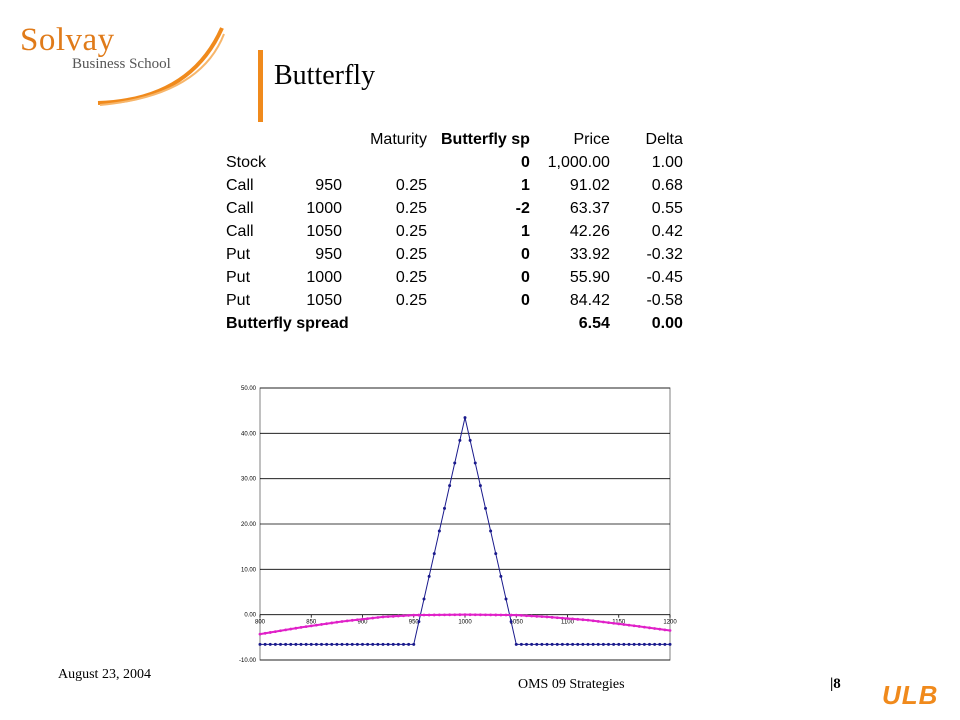 This screenshot has width=960, height=720. I want to click on cell: 0.55, so click(667, 208).